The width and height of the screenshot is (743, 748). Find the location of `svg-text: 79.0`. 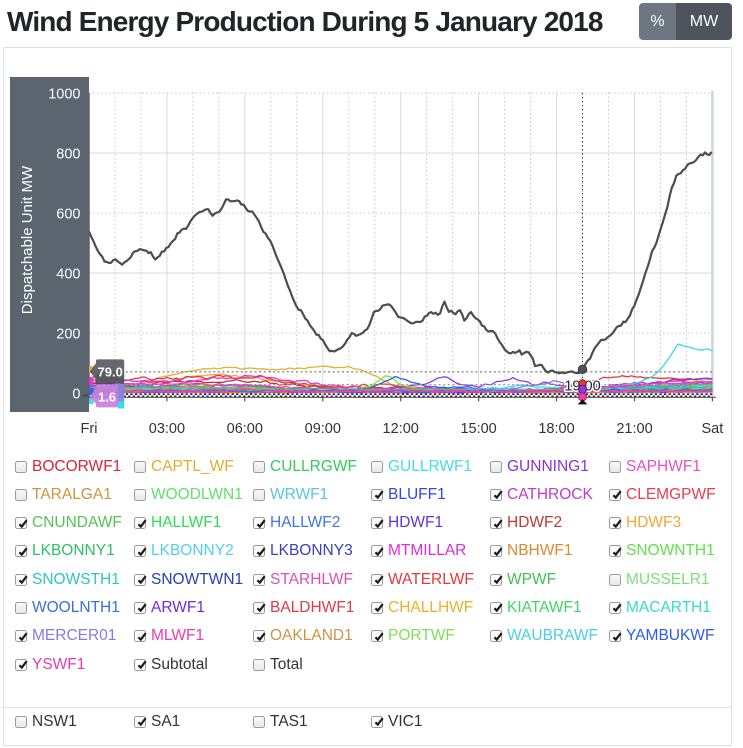

svg-text: 79.0 is located at coordinates (110, 372).